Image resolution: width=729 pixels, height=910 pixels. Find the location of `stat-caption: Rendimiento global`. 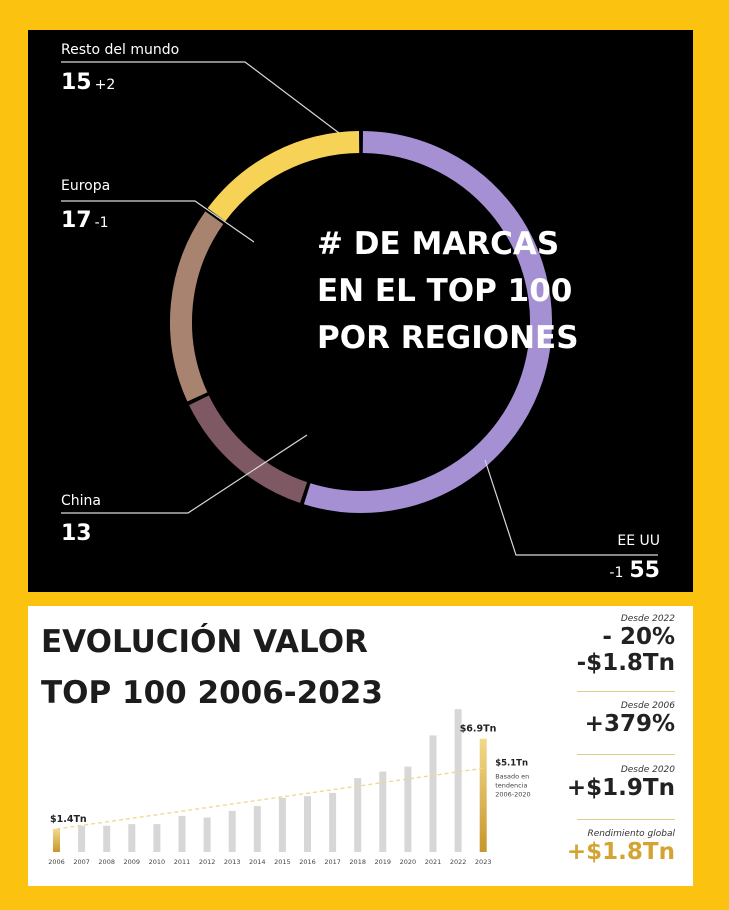

stat-caption: Rendimiento global is located at coordinates (631, 834).